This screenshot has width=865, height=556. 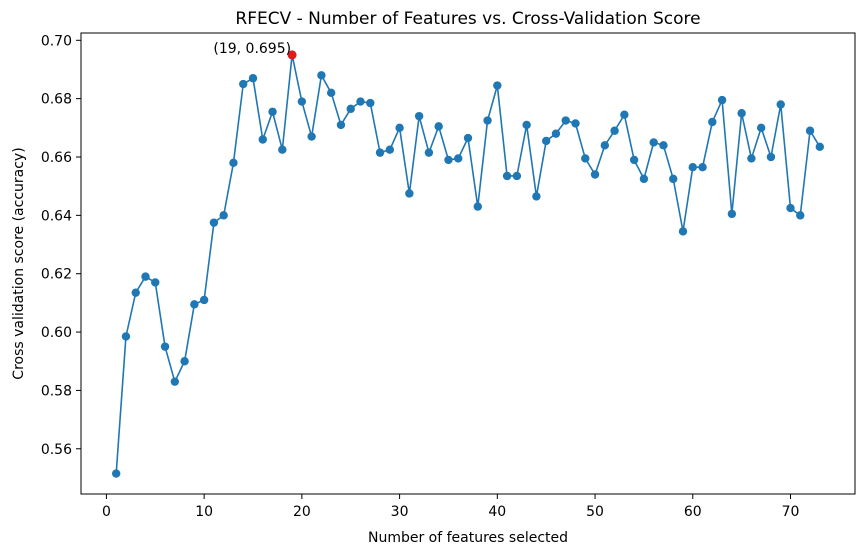 What do you see at coordinates (56, 100) in the screenshot?
I see `y-tick-label: 0.68` at bounding box center [56, 100].